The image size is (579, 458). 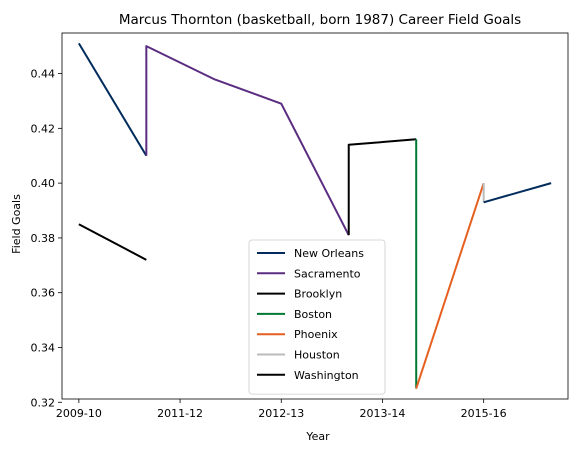 I want to click on x-tick-label: 2011-12, so click(x=180, y=413).